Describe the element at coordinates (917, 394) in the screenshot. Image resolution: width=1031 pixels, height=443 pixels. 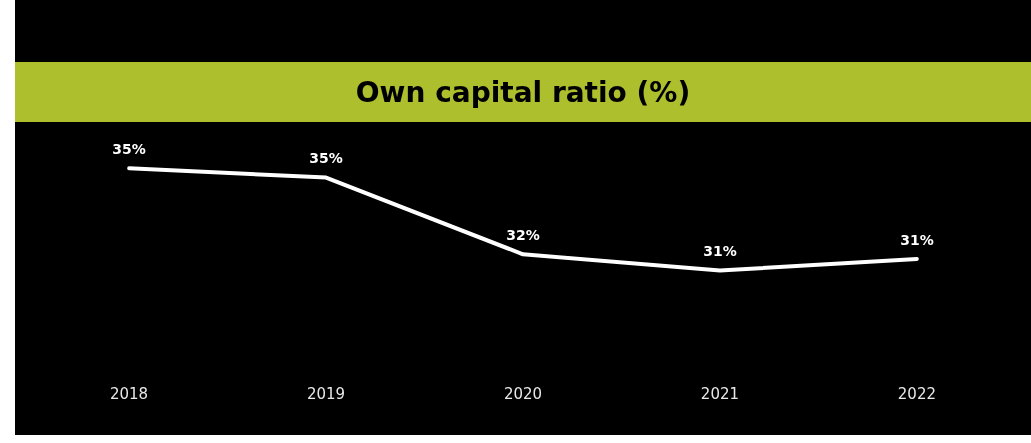
I see `x-tick-label: 2022` at that location.